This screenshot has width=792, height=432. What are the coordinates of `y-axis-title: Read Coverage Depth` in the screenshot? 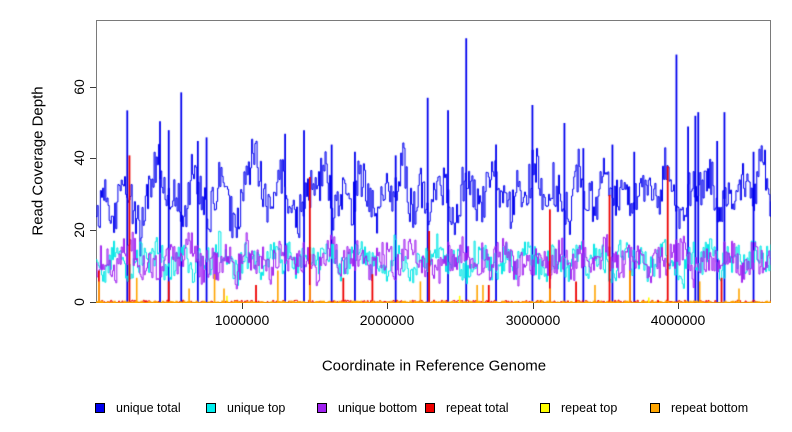 It's located at (38, 161).